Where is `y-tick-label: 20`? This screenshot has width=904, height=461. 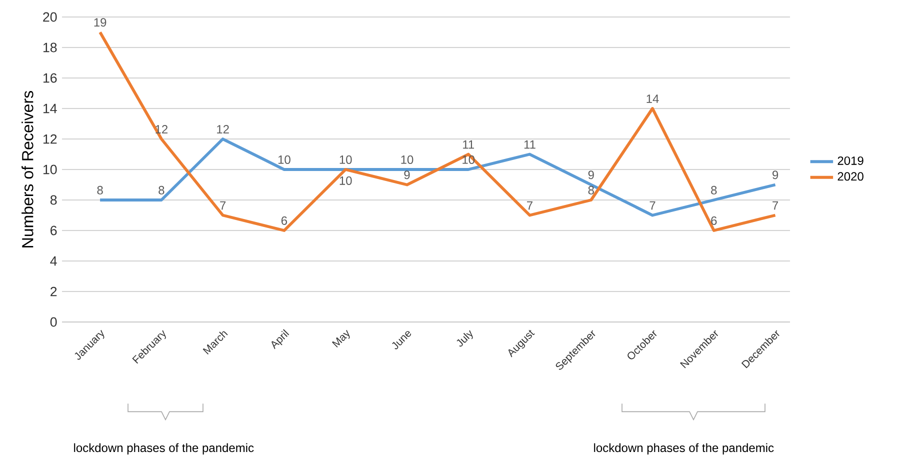
y-tick-label: 20 is located at coordinates (50, 17).